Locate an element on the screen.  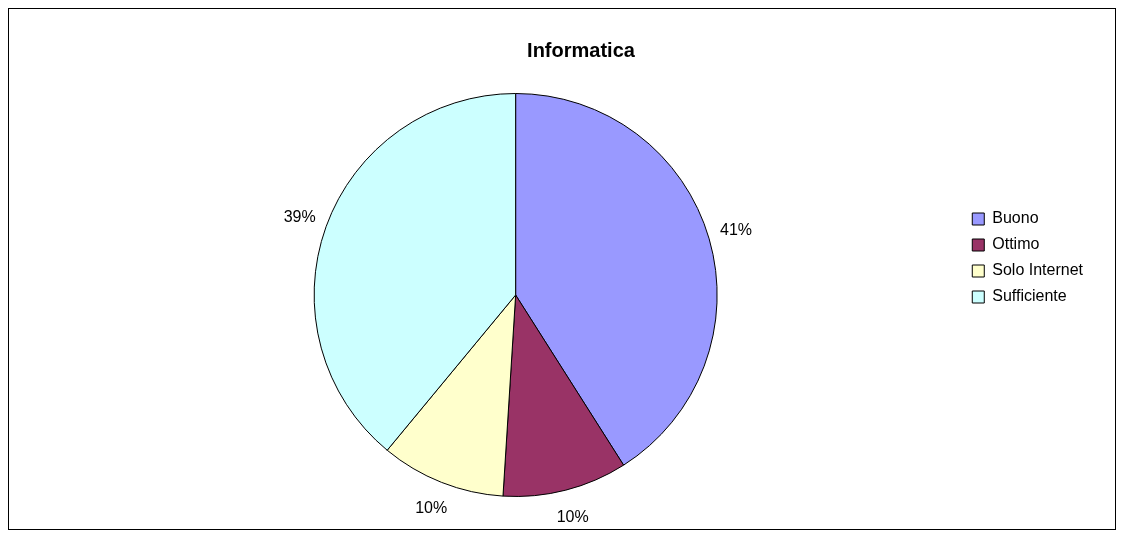
data-label: 41% is located at coordinates (736, 230).